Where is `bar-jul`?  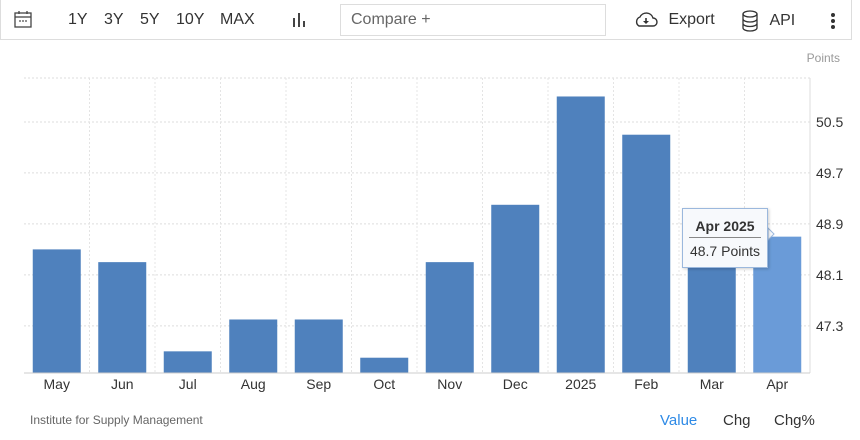
bar-jul is located at coordinates (187, 362).